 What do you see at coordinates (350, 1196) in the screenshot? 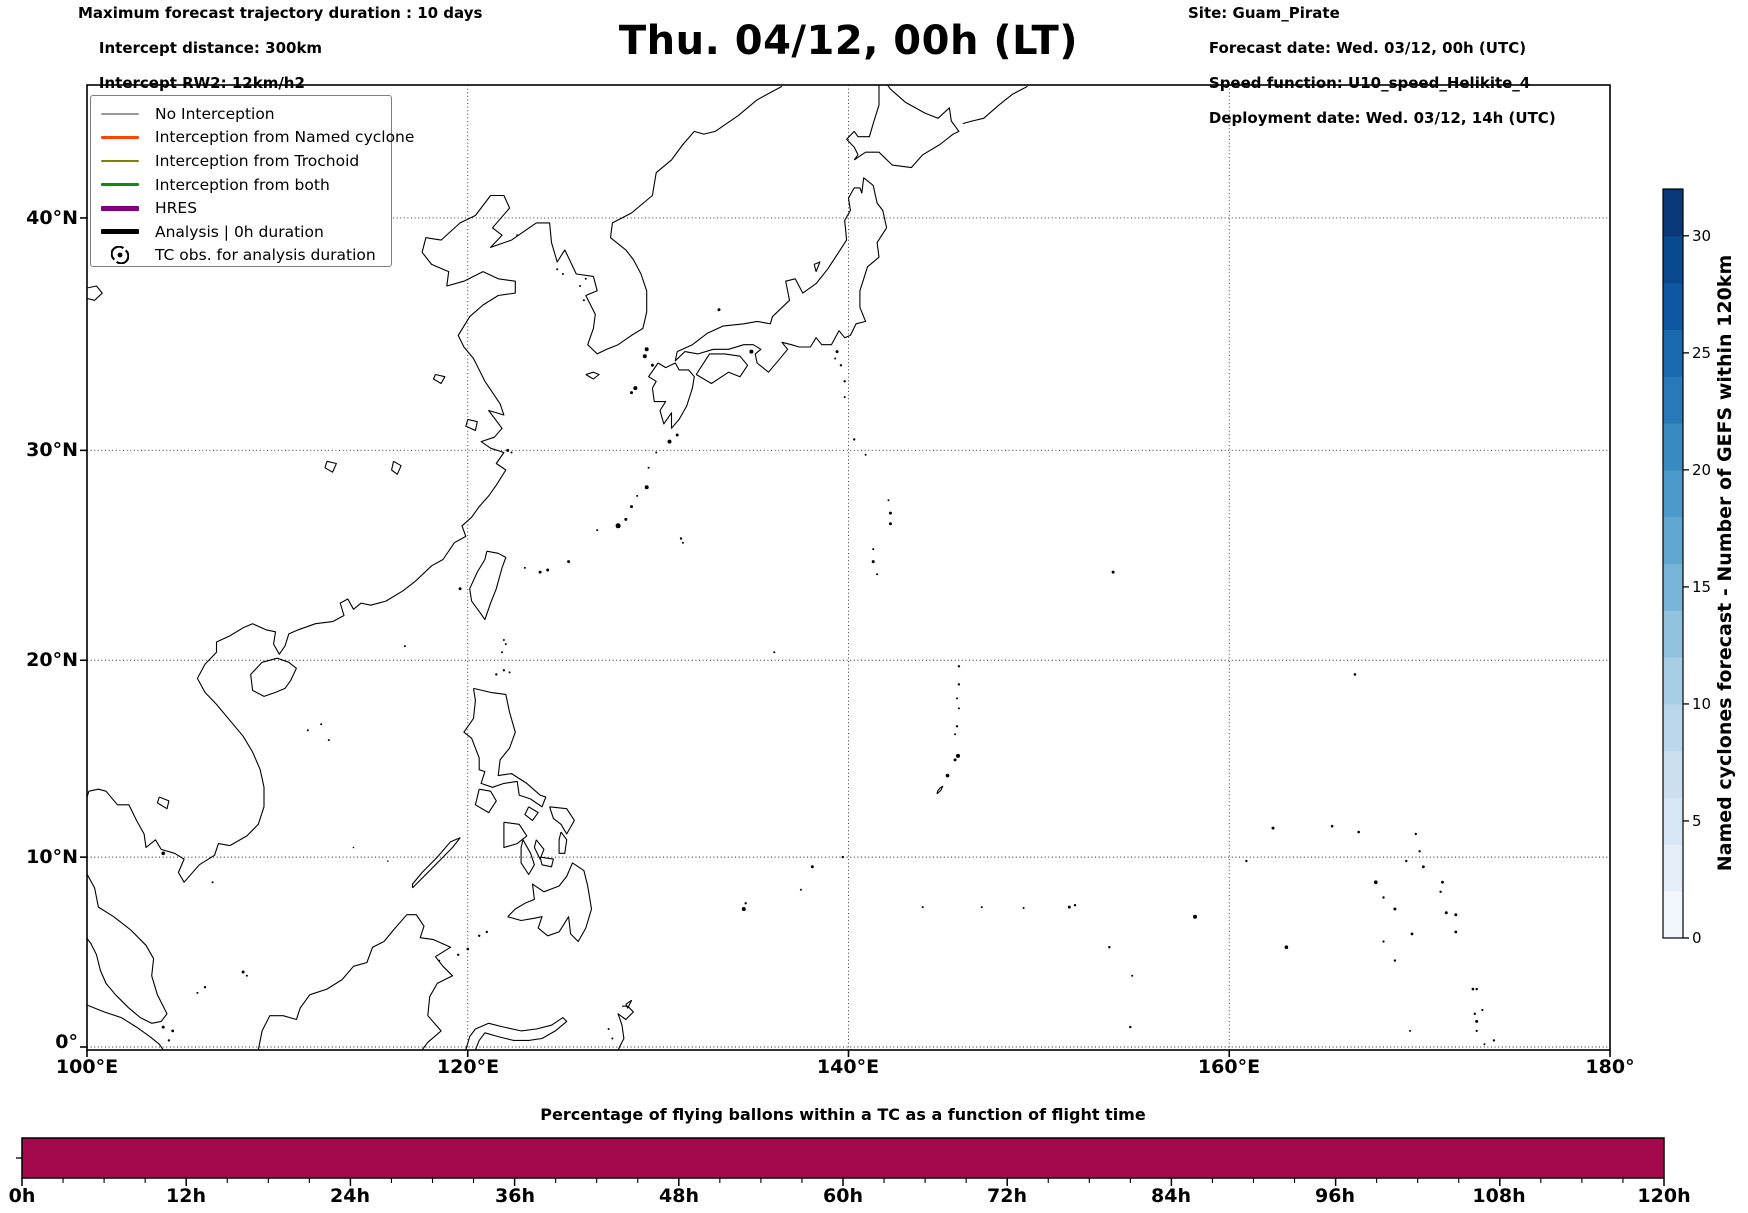
I see `bar-tick-24h: 24h` at bounding box center [350, 1196].